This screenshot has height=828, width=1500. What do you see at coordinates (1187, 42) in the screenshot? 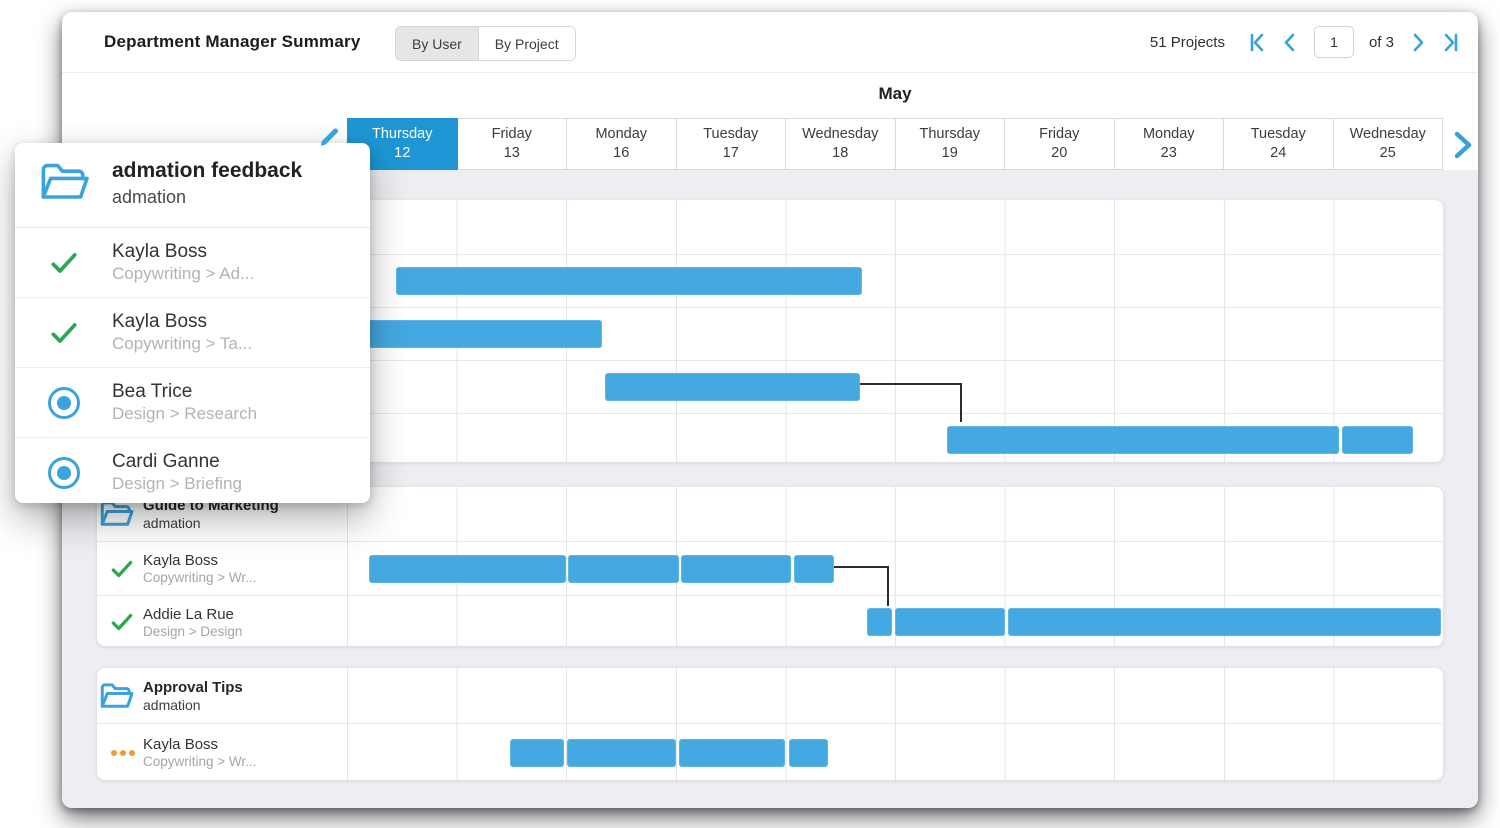
I see `projects-count-label: 51 Projects` at bounding box center [1187, 42].